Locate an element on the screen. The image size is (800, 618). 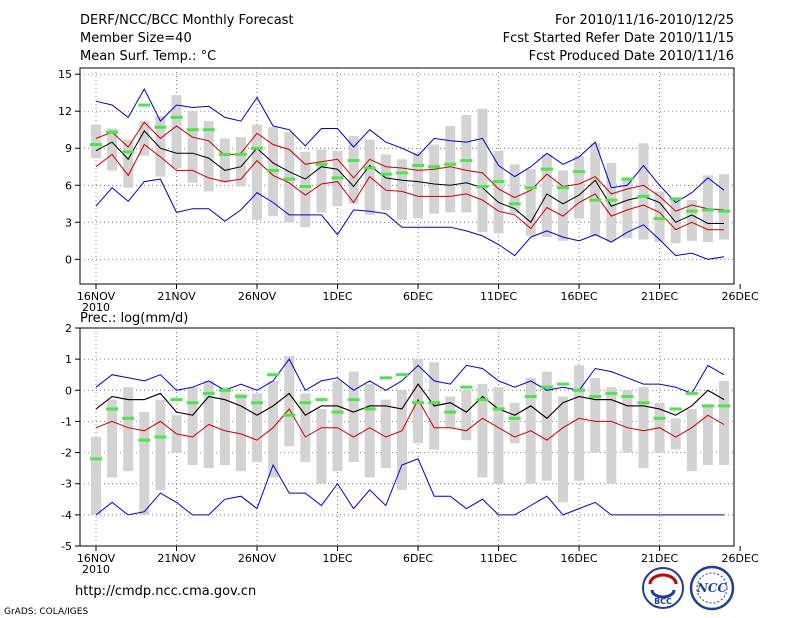
temp-xtick-label: 6DEC is located at coordinates (418, 296).